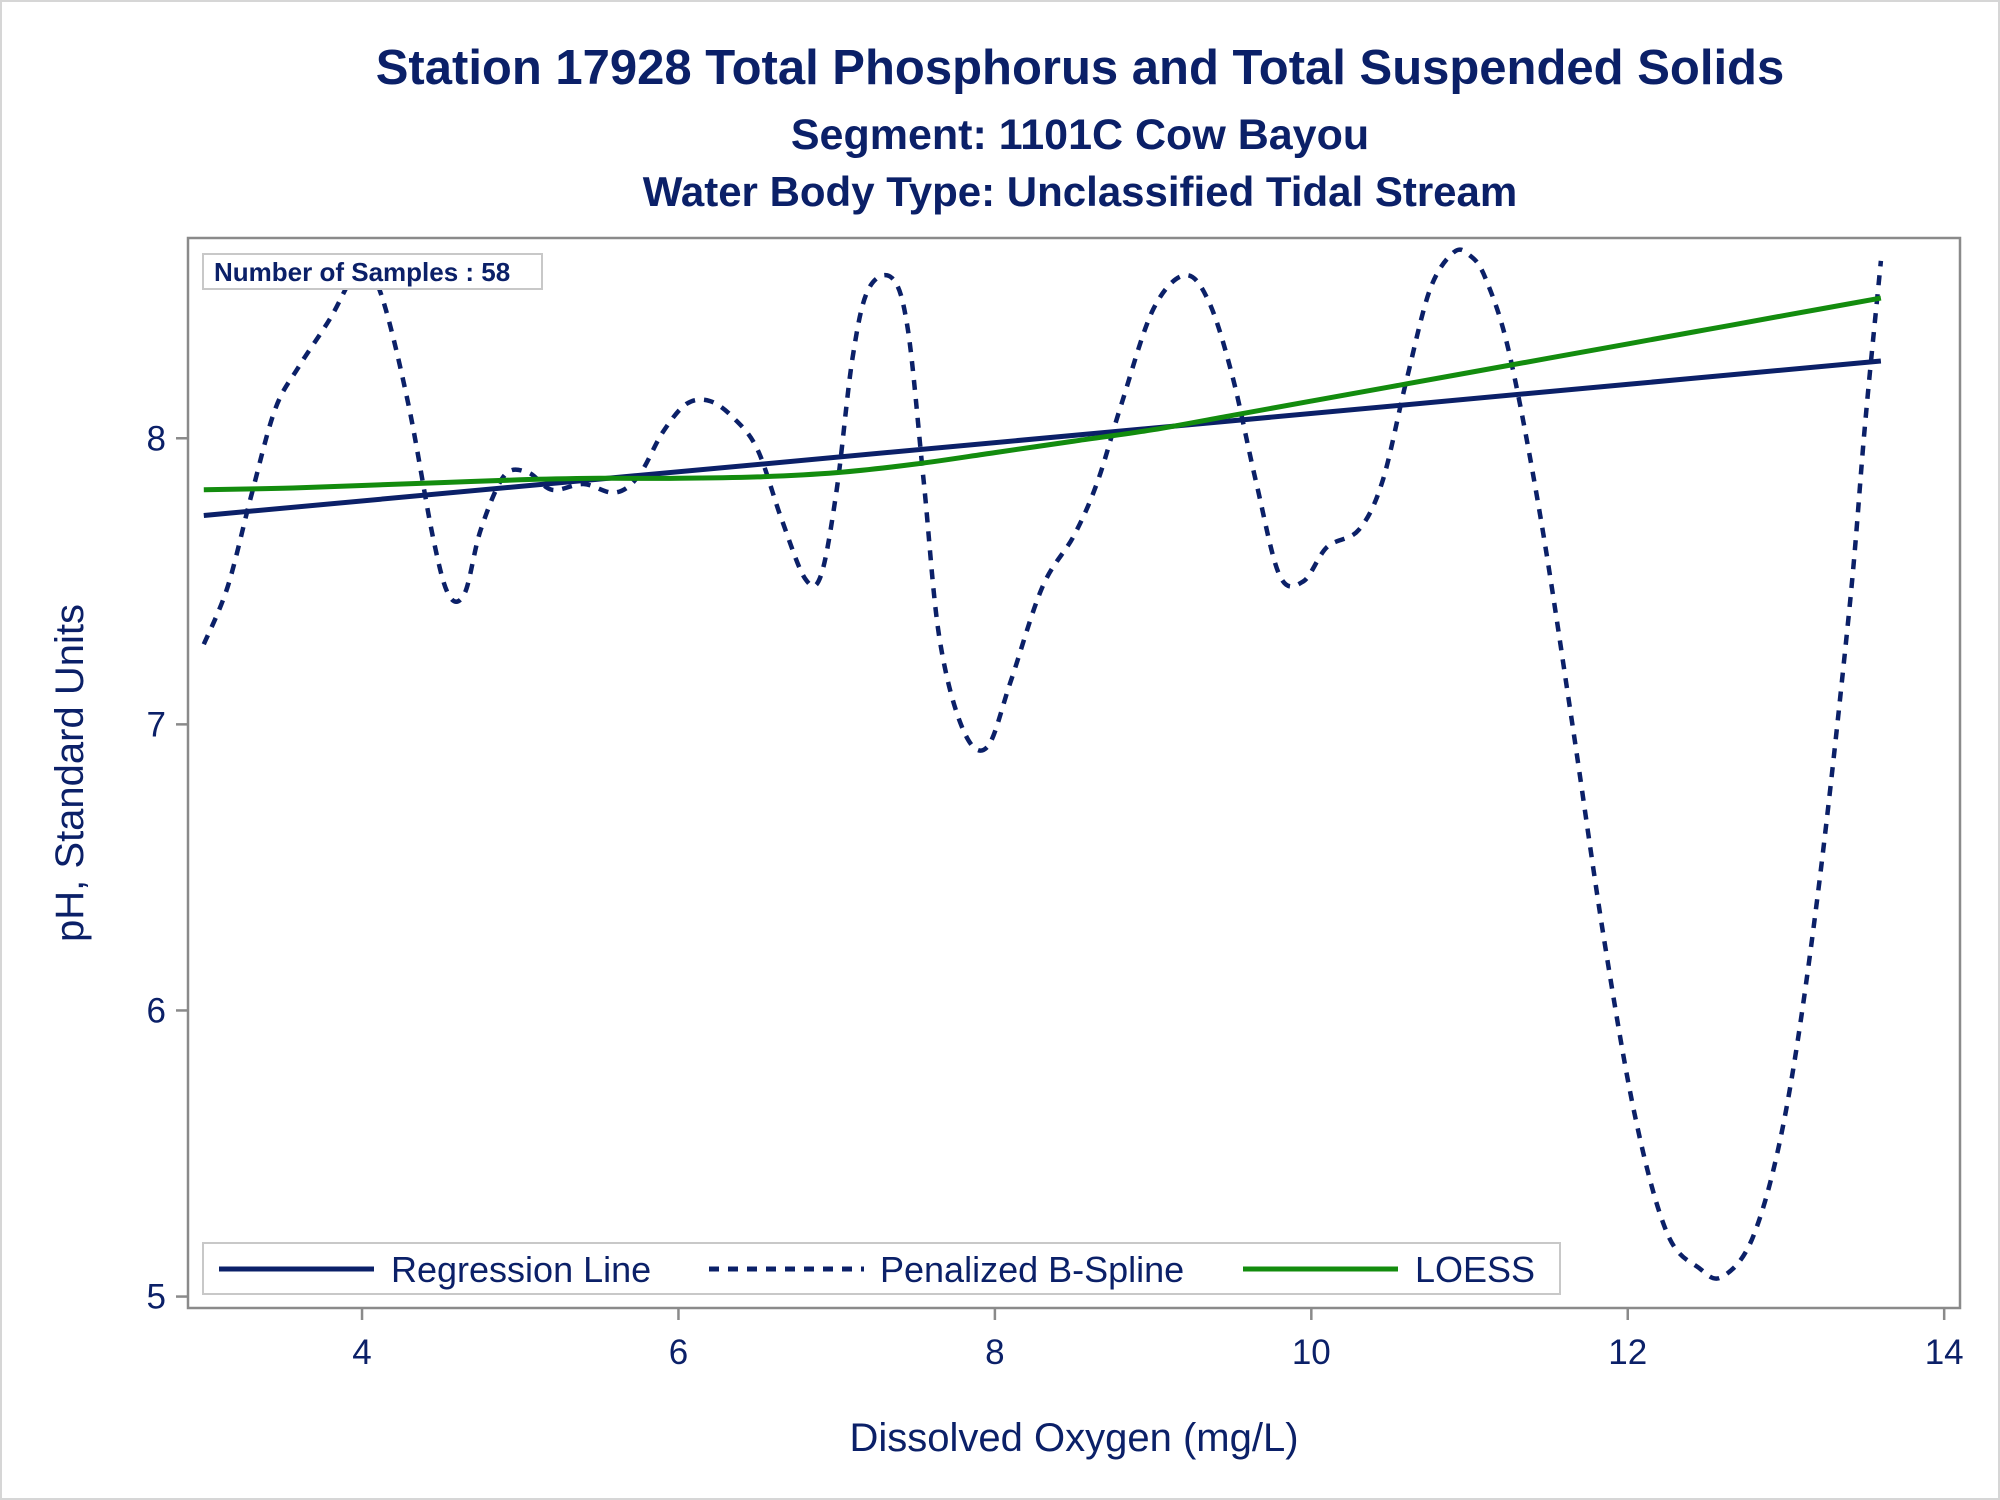 The image size is (2000, 1500). I want to click on x-tick-label: 12, so click(1627, 1352).